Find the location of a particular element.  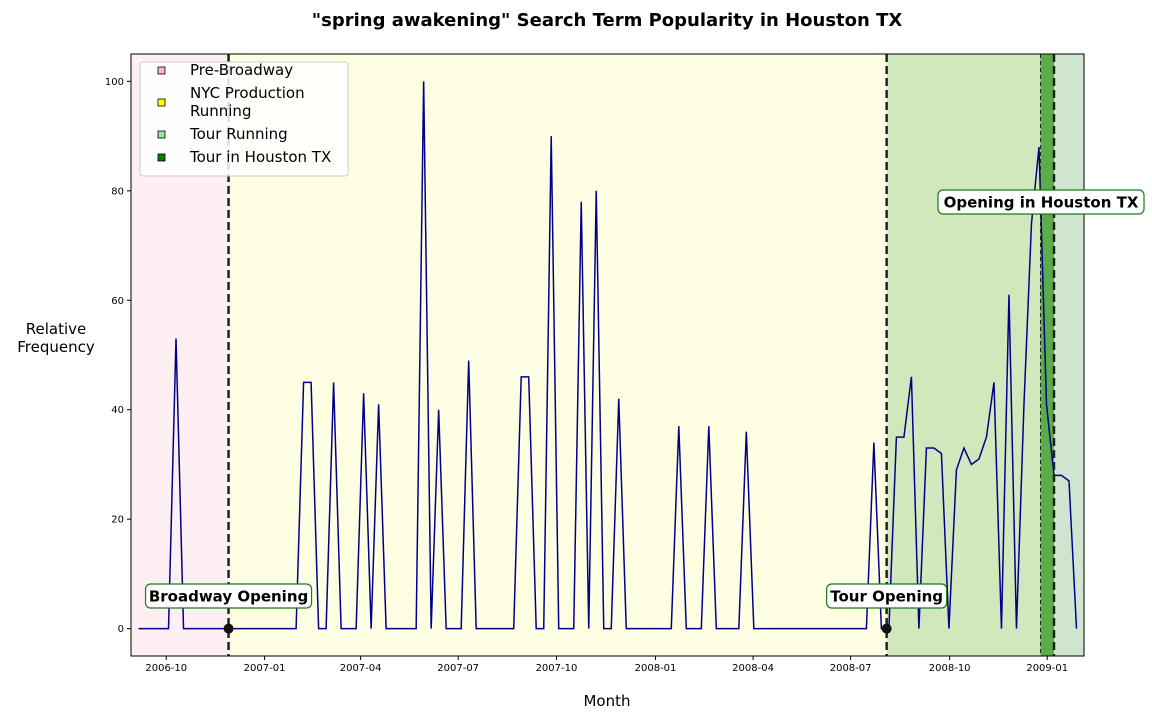

y-axis-label-line-1: Frequency is located at coordinates (56, 347).